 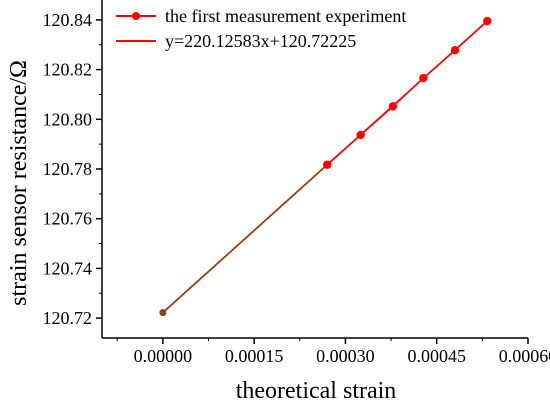 I want to click on x-tick-label: 0.00045, so click(x=436, y=356).